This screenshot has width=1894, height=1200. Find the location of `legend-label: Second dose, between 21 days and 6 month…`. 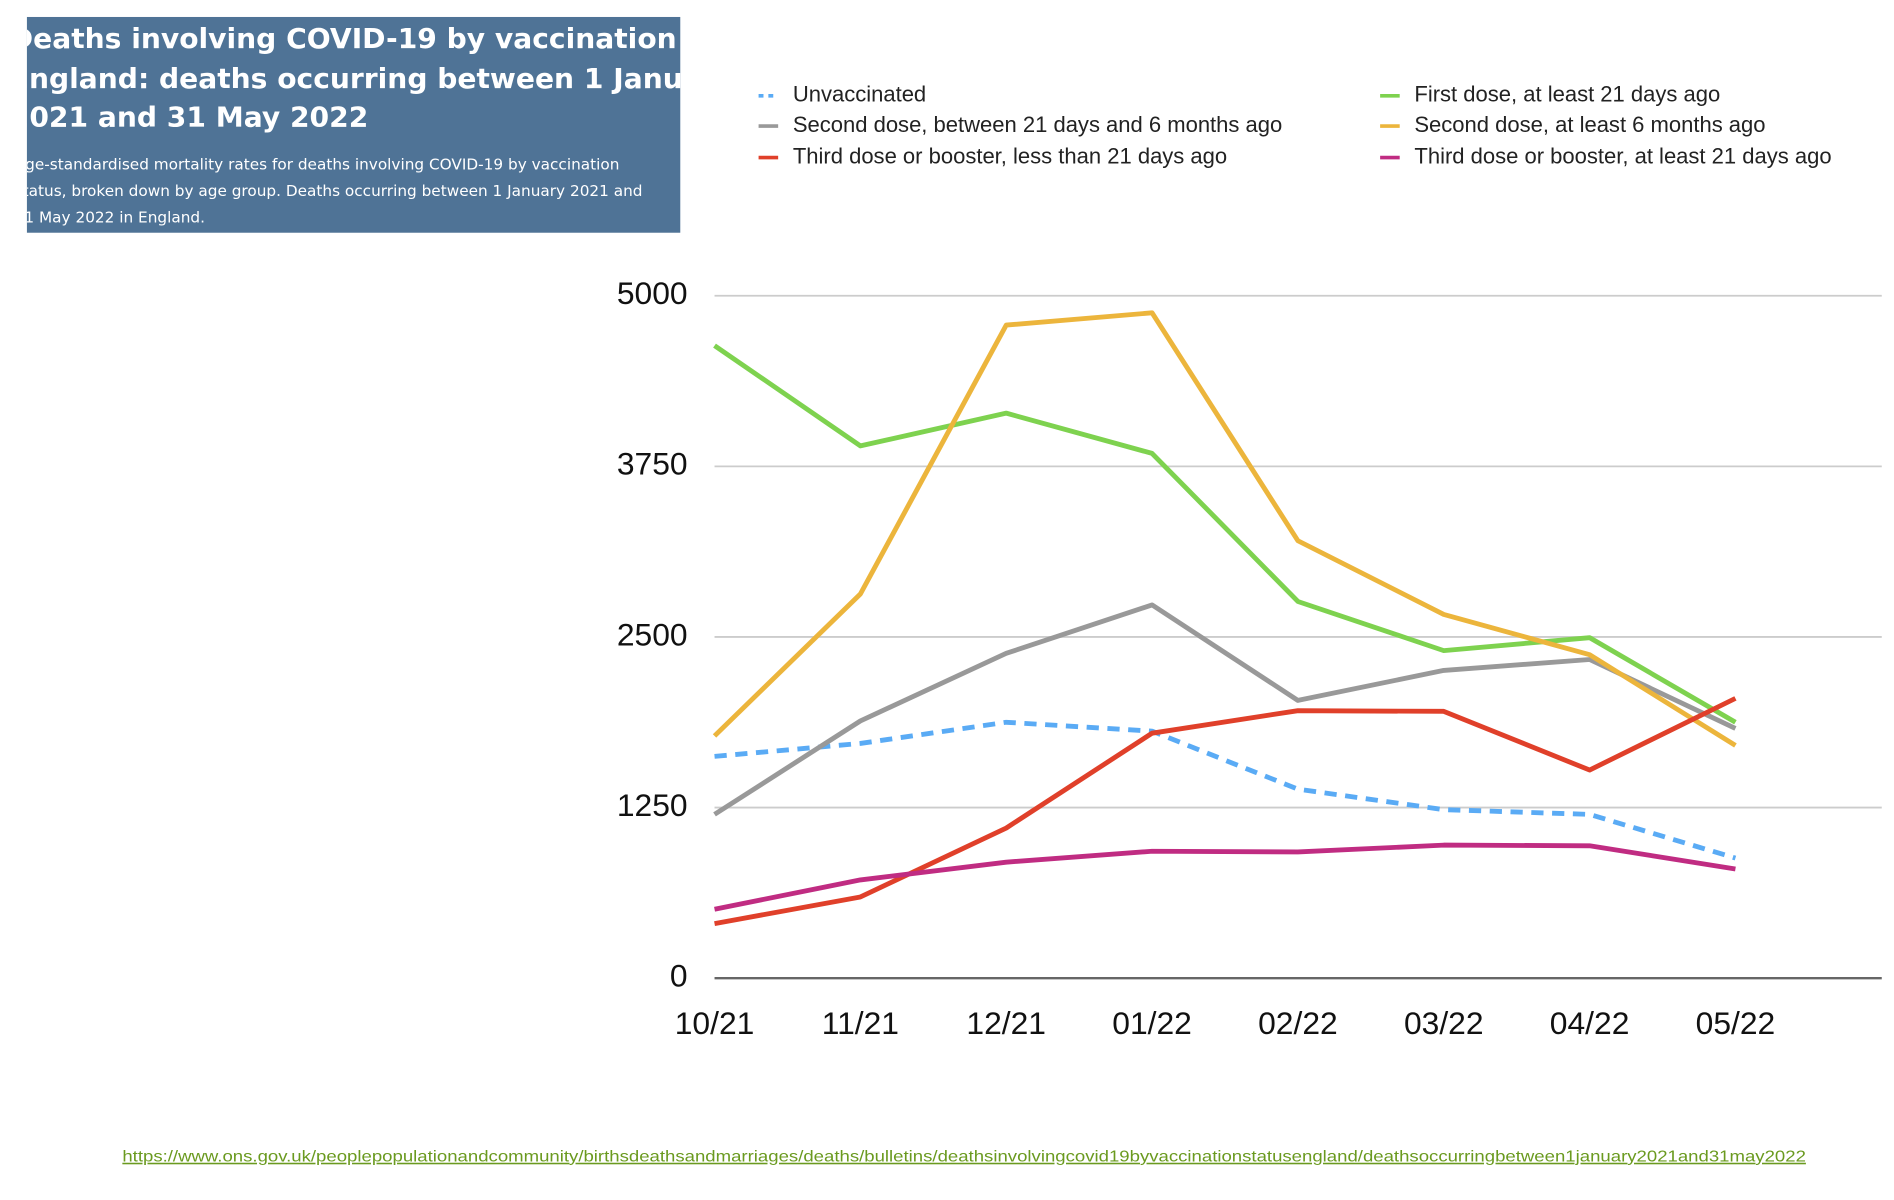

legend-label: Second dose, between 21 days and 6 month… is located at coordinates (1037, 124).